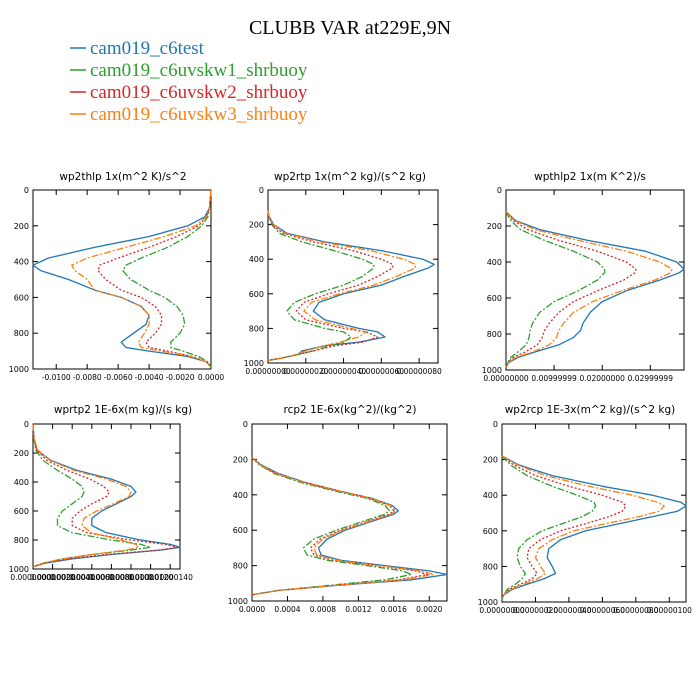 The height and width of the screenshot is (700, 700). Describe the element at coordinates (199, 70) in the screenshot. I see `legend-label: cam019_c6uvskw1_shrbuoy` at that location.